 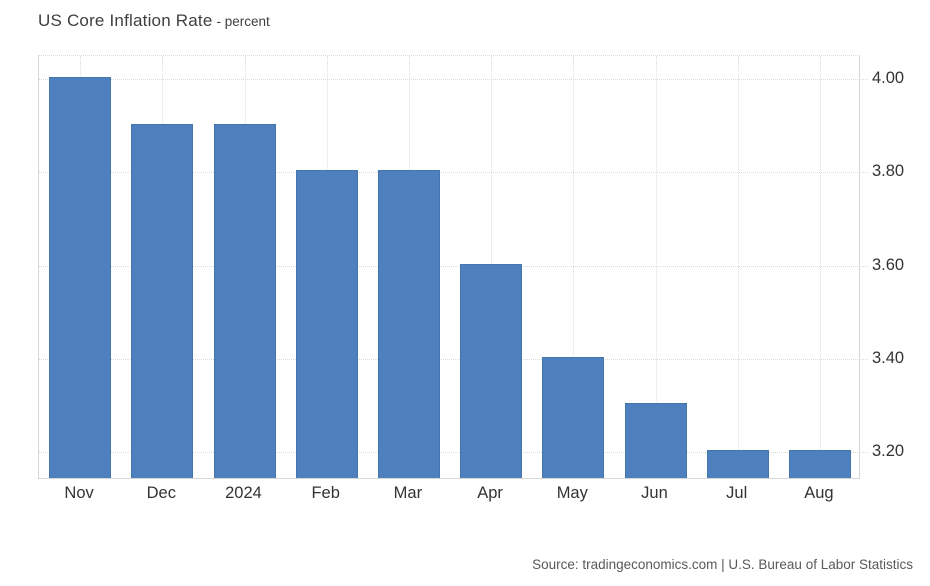 What do you see at coordinates (125, 20) in the screenshot?
I see `chart-title: US Core Inflation Rate` at bounding box center [125, 20].